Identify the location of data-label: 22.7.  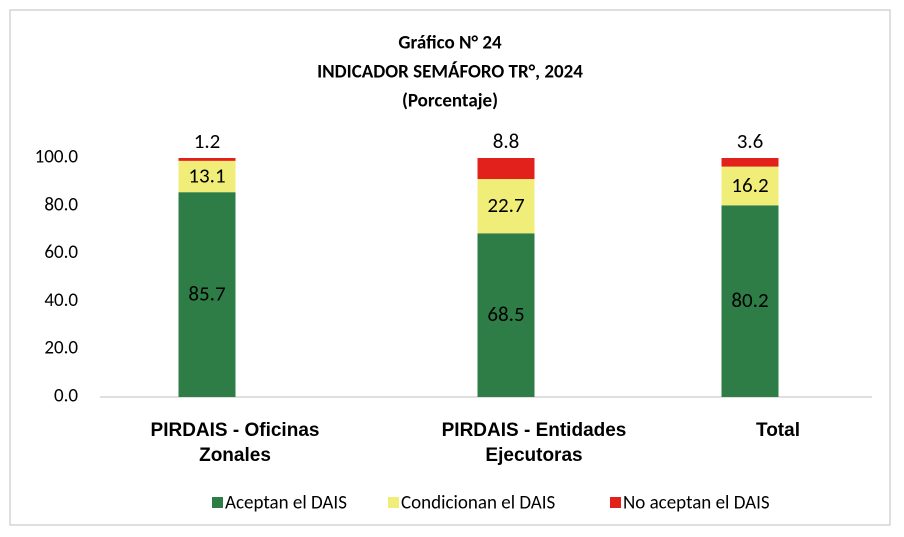
(505, 205).